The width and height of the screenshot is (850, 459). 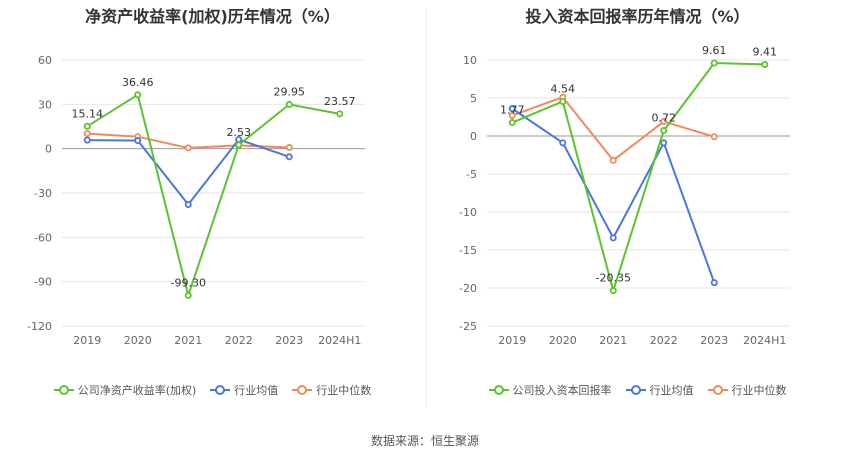 I want to click on legend-item: 公司净资产收益率(加权), so click(x=125, y=390).